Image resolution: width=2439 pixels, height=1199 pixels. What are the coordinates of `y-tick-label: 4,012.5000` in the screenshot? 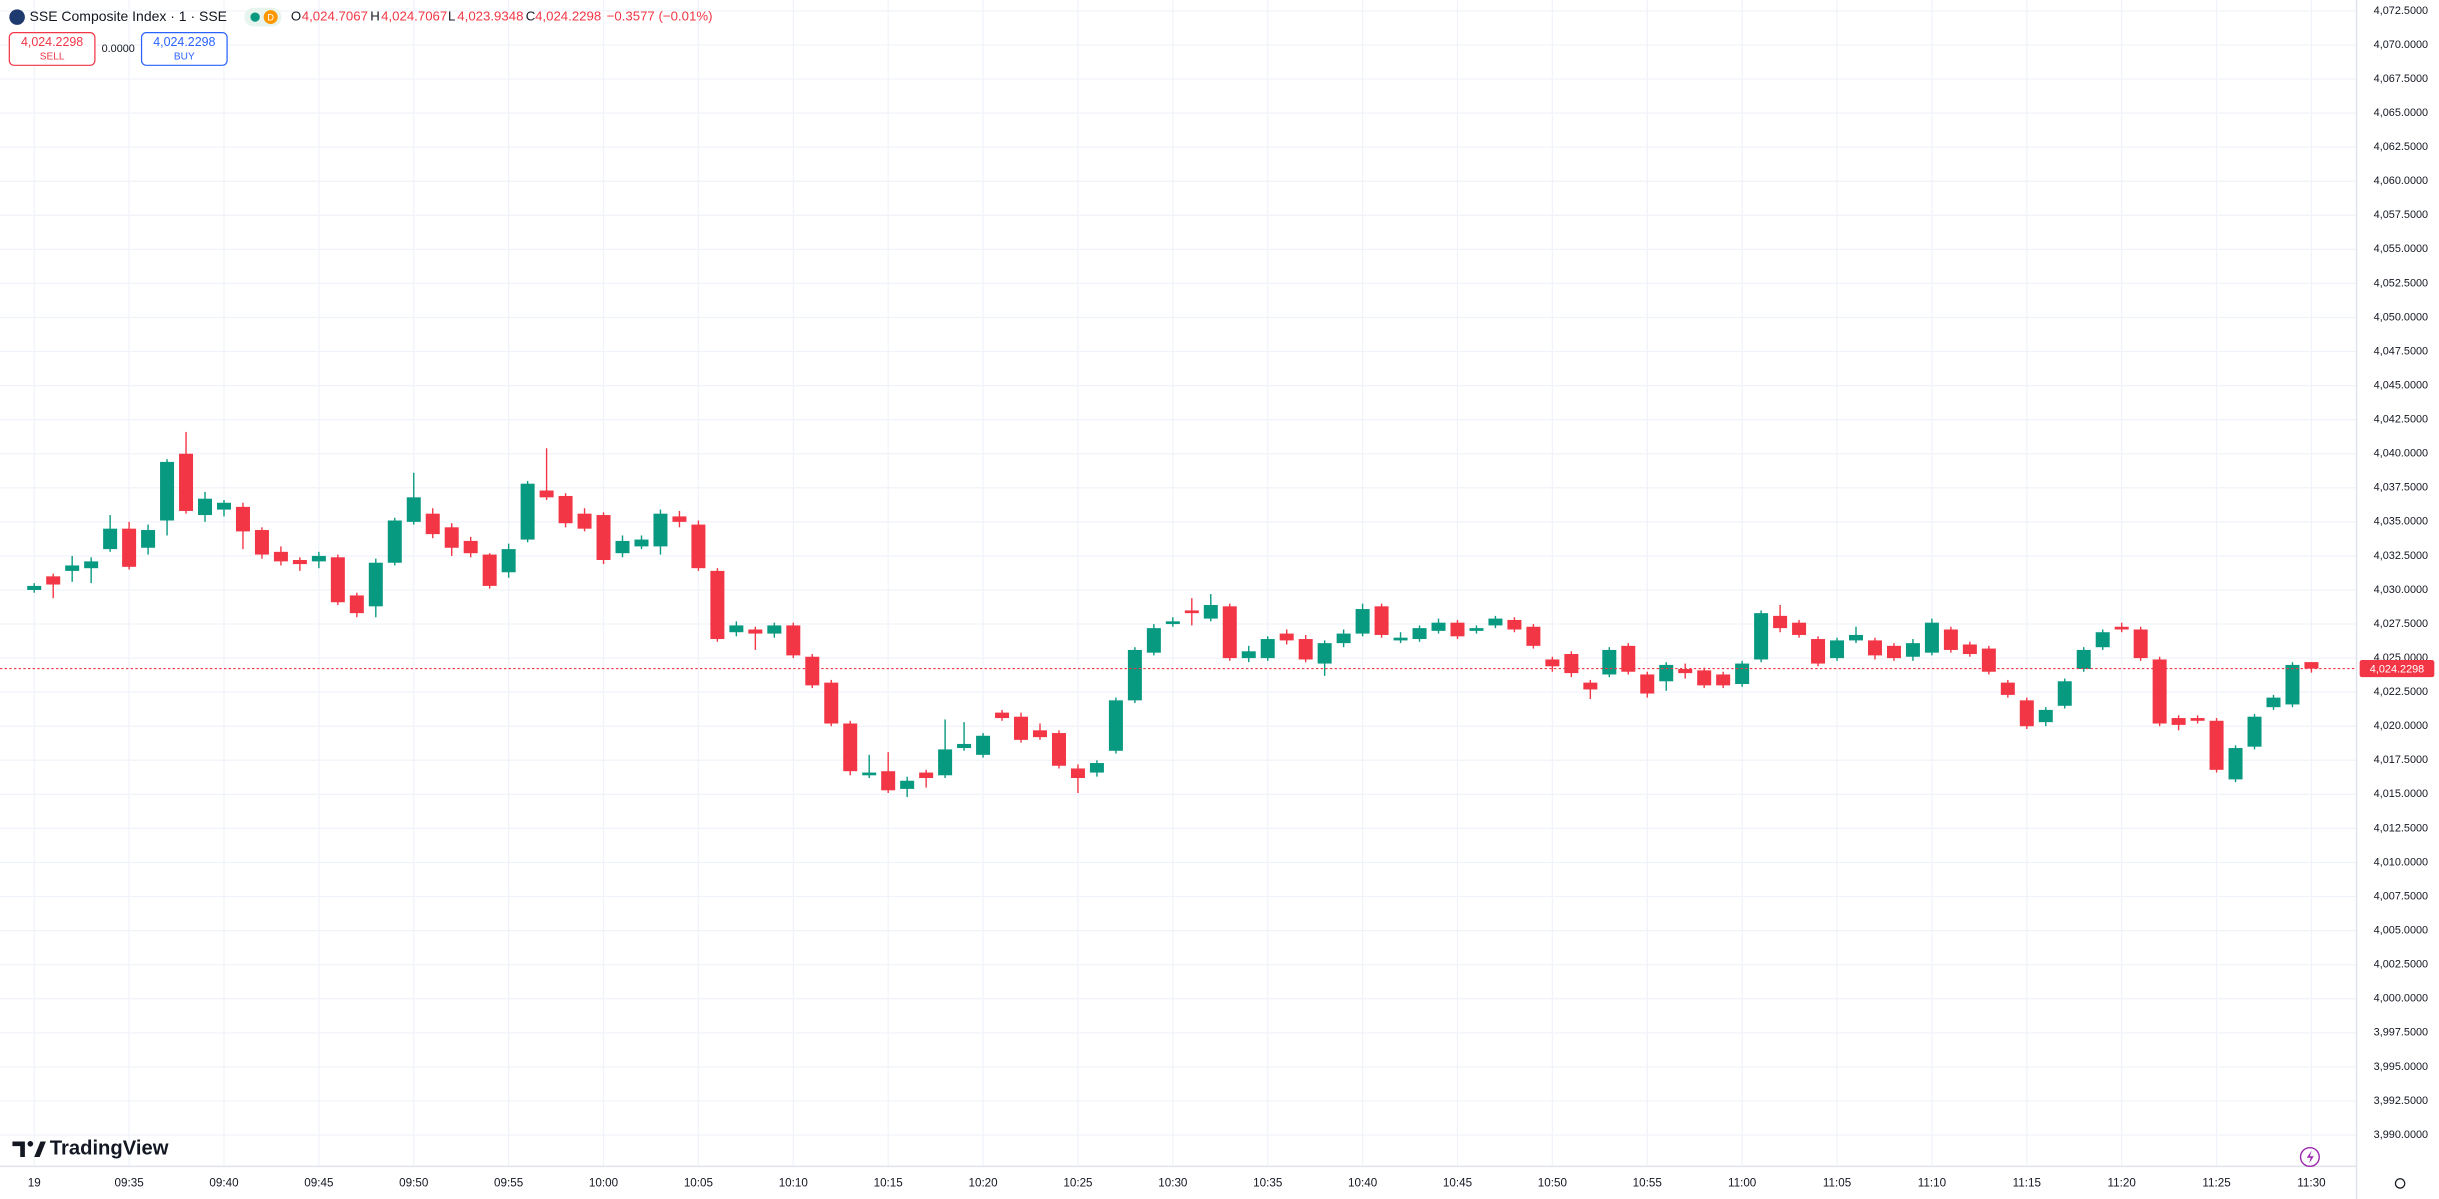 It's located at (2401, 828).